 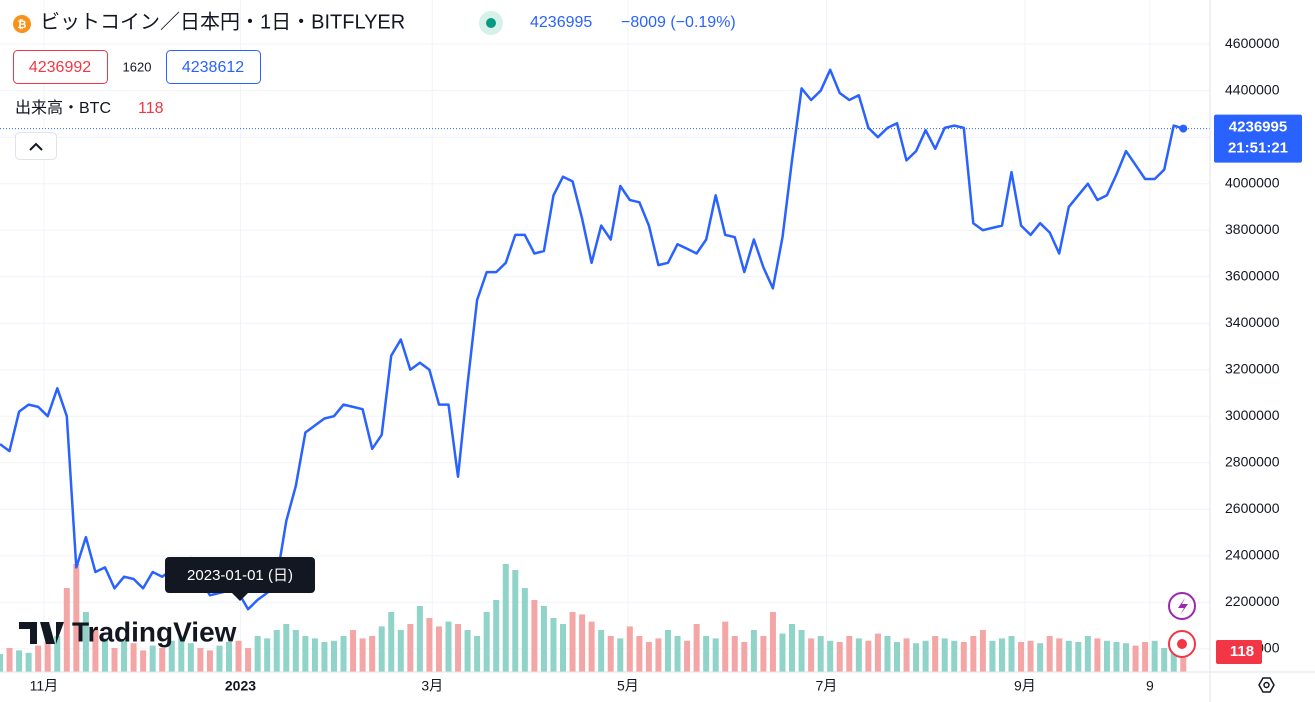 I want to click on y-tick-label: 3600000, so click(x=1252, y=275).